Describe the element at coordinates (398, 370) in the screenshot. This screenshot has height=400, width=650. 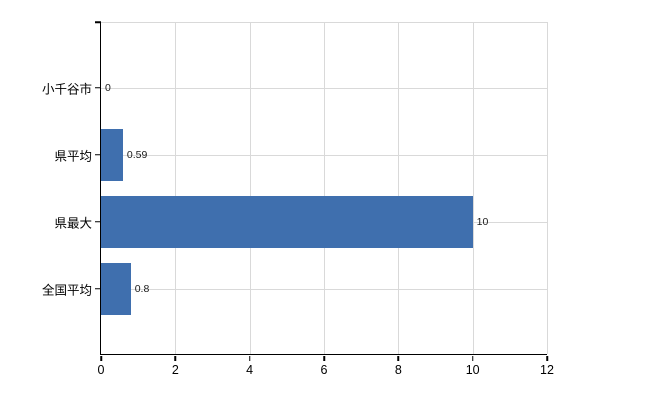
I see `x-axis-tick-label: 8` at that location.